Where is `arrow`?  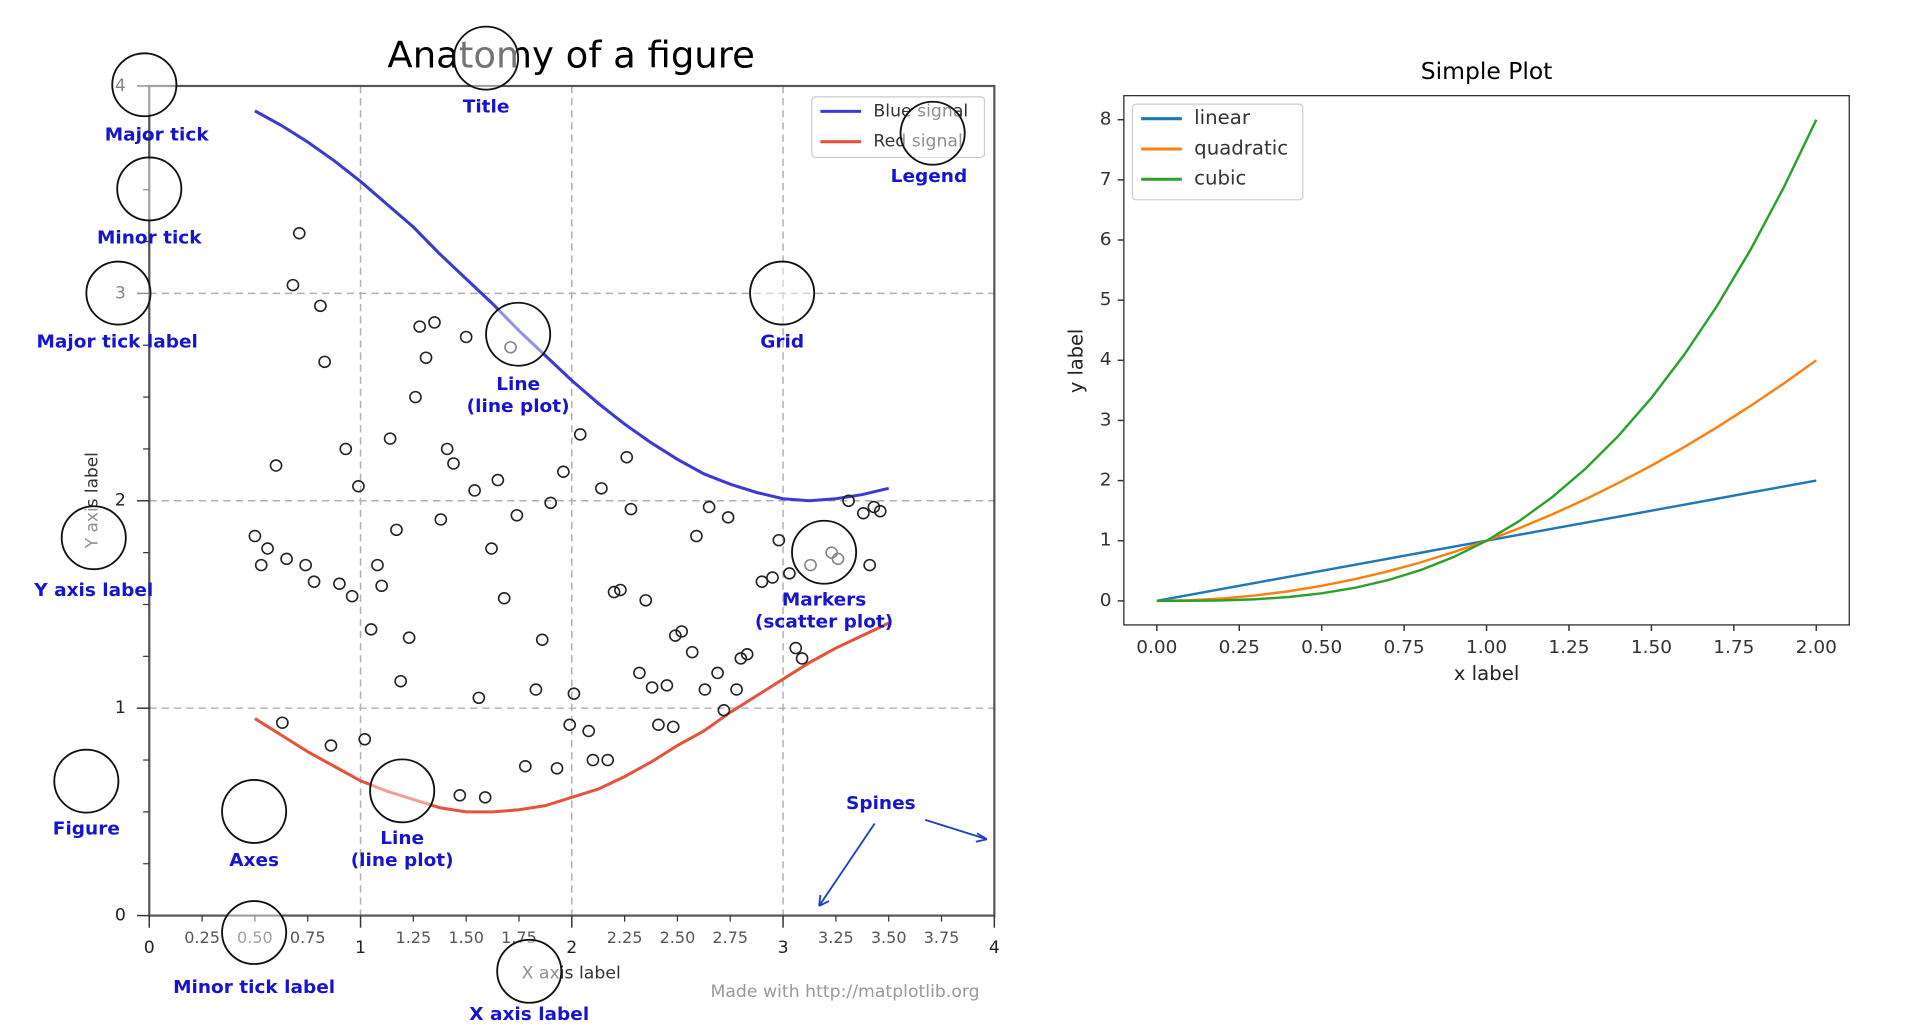 arrow is located at coordinates (956, 830).